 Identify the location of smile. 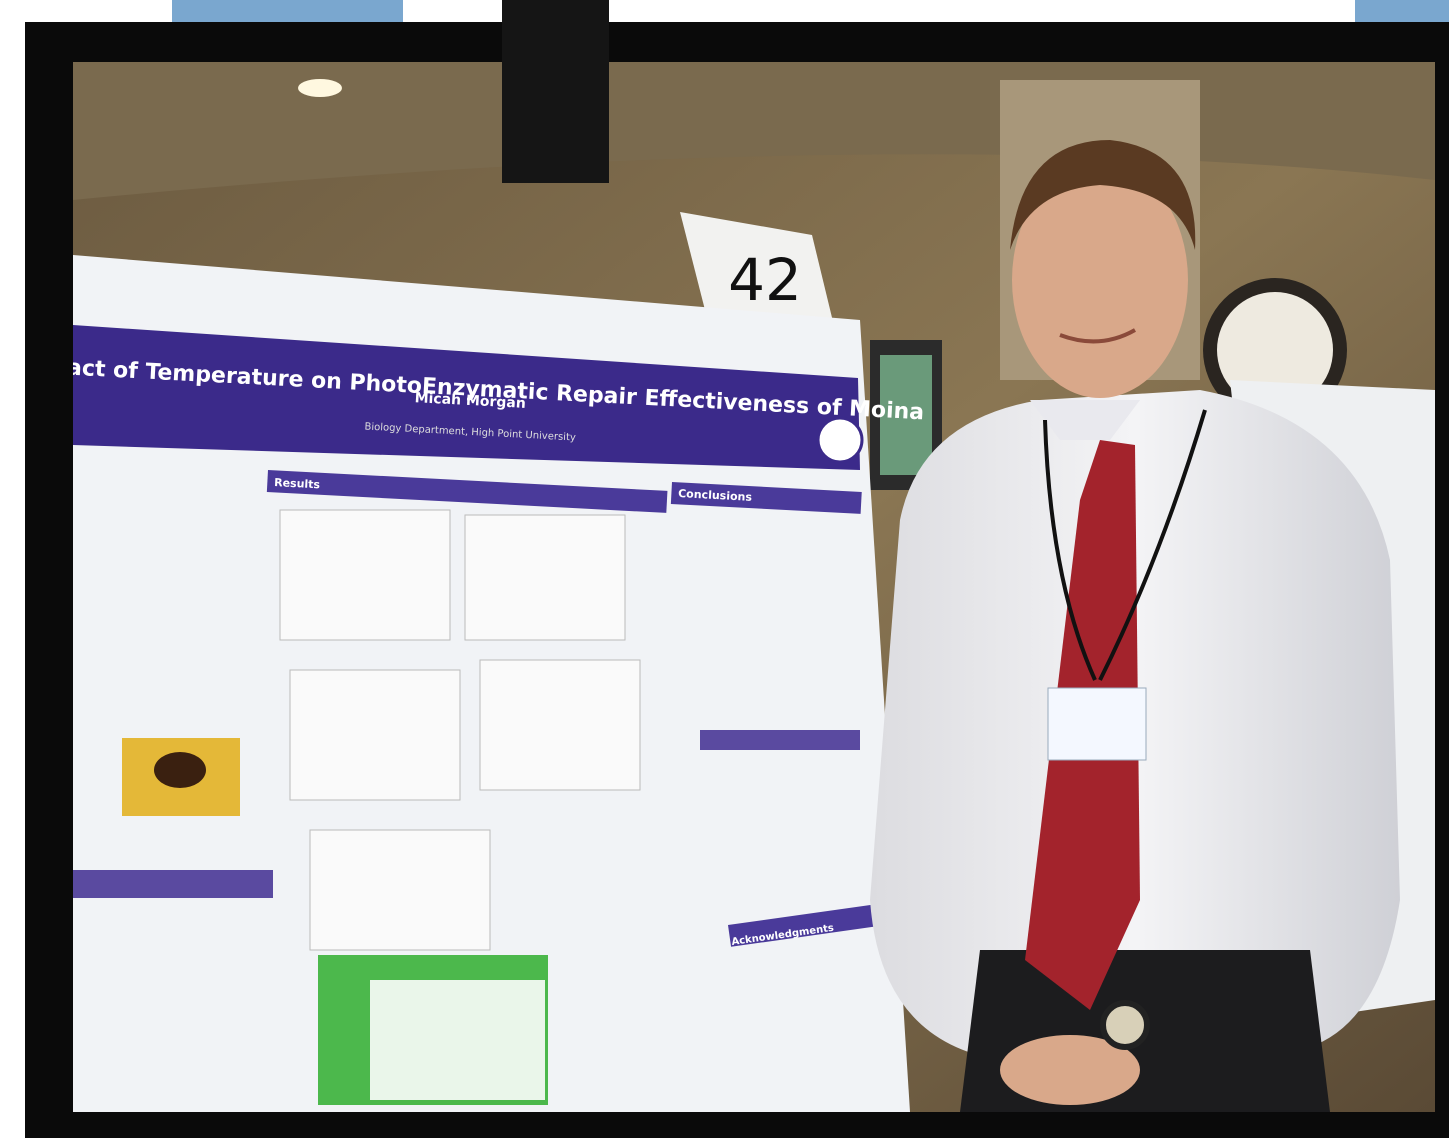
(1097, 336).